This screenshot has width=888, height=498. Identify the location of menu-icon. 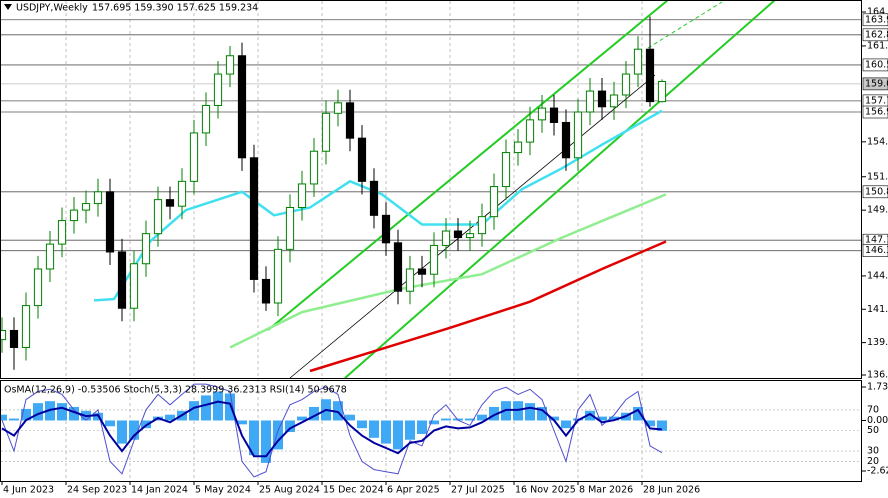
(8, 7).